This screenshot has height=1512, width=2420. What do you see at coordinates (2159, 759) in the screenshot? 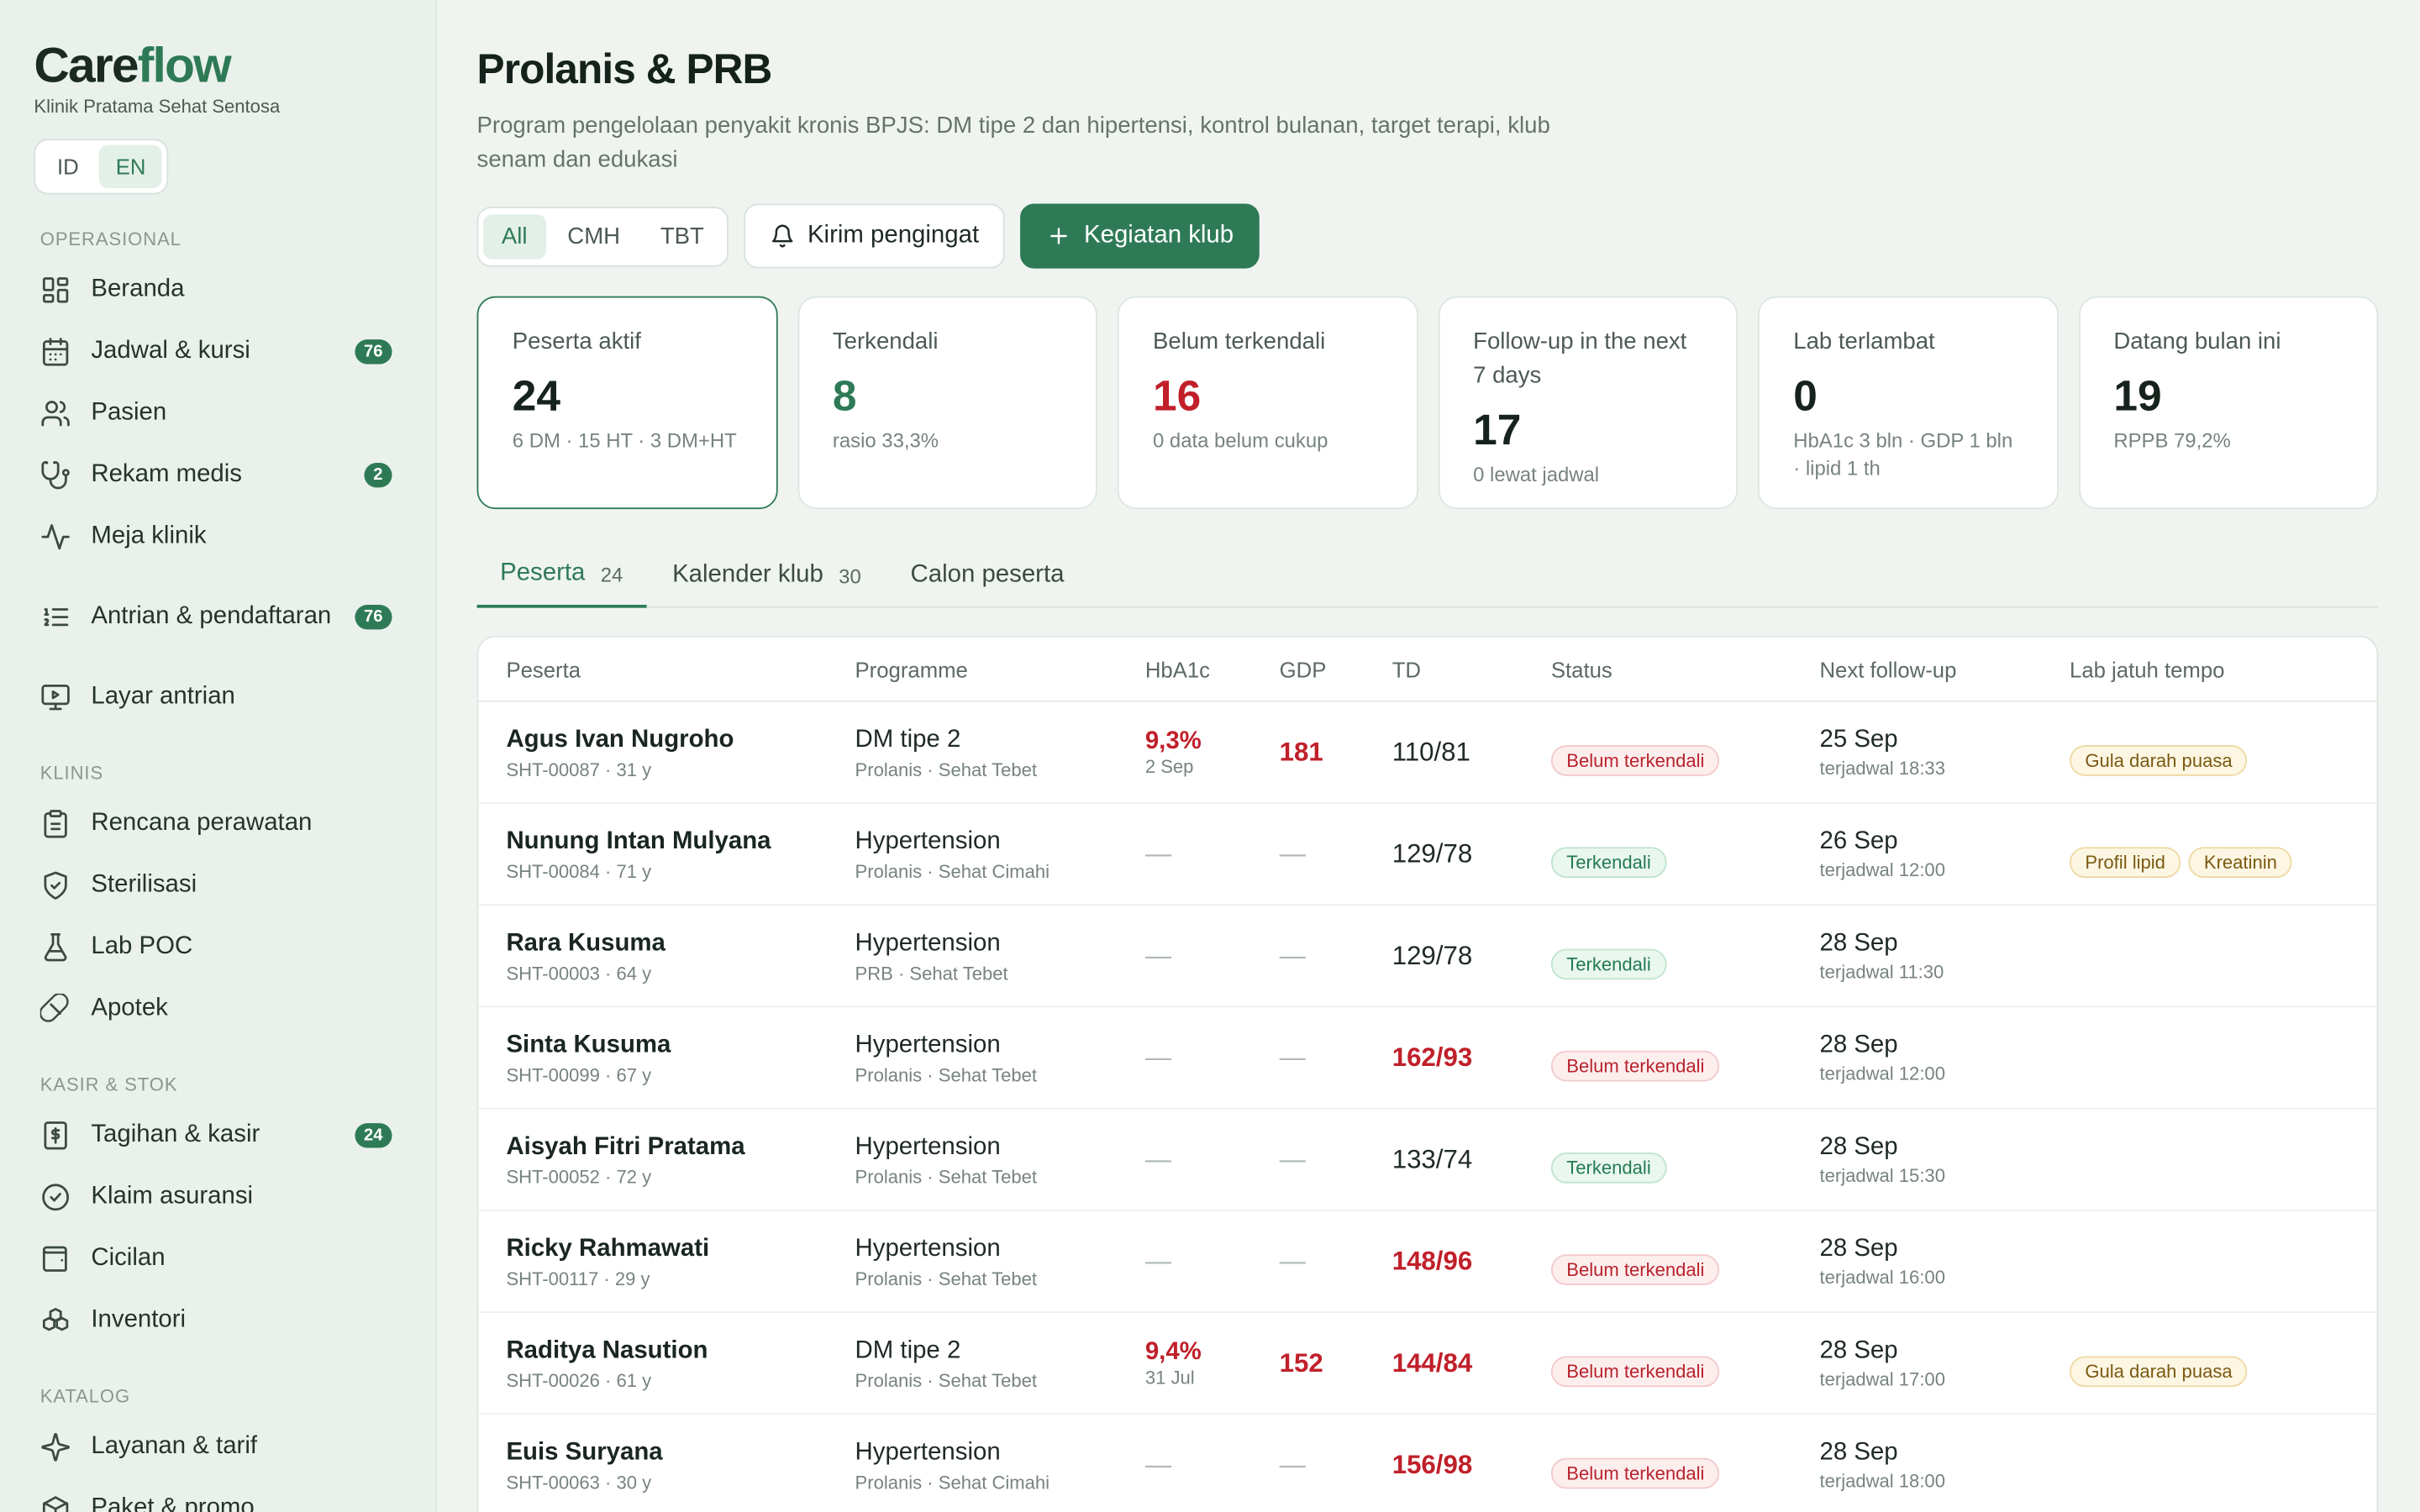
I see `lab-due-tag: Gula darah puasa` at bounding box center [2159, 759].